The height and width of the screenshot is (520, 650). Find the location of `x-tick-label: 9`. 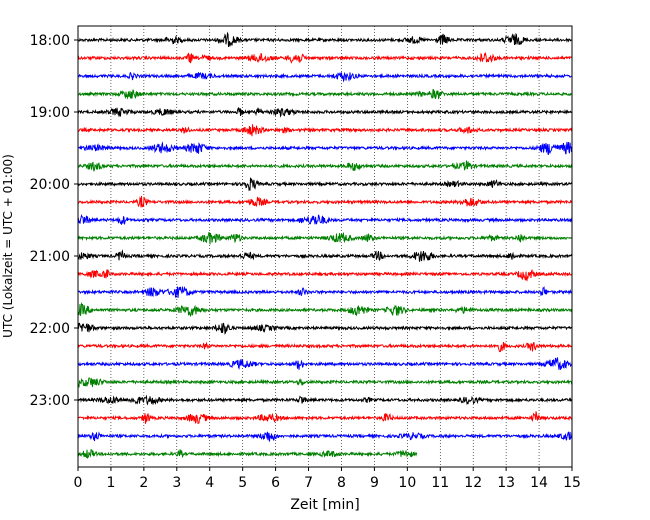

x-tick-label: 9 is located at coordinates (374, 483).